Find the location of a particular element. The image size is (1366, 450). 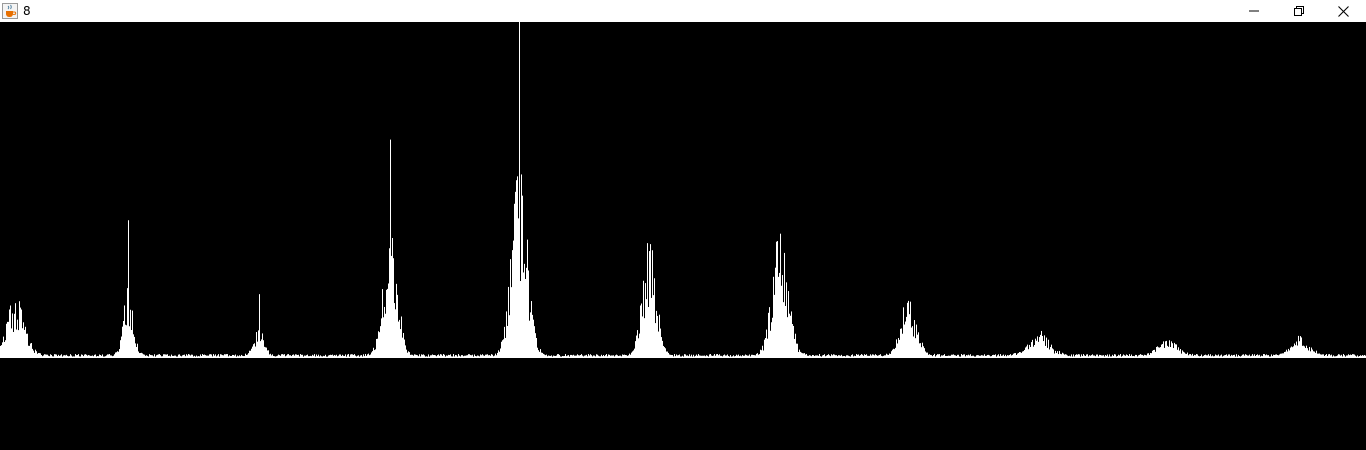

minimize-button is located at coordinates (1253, 11).